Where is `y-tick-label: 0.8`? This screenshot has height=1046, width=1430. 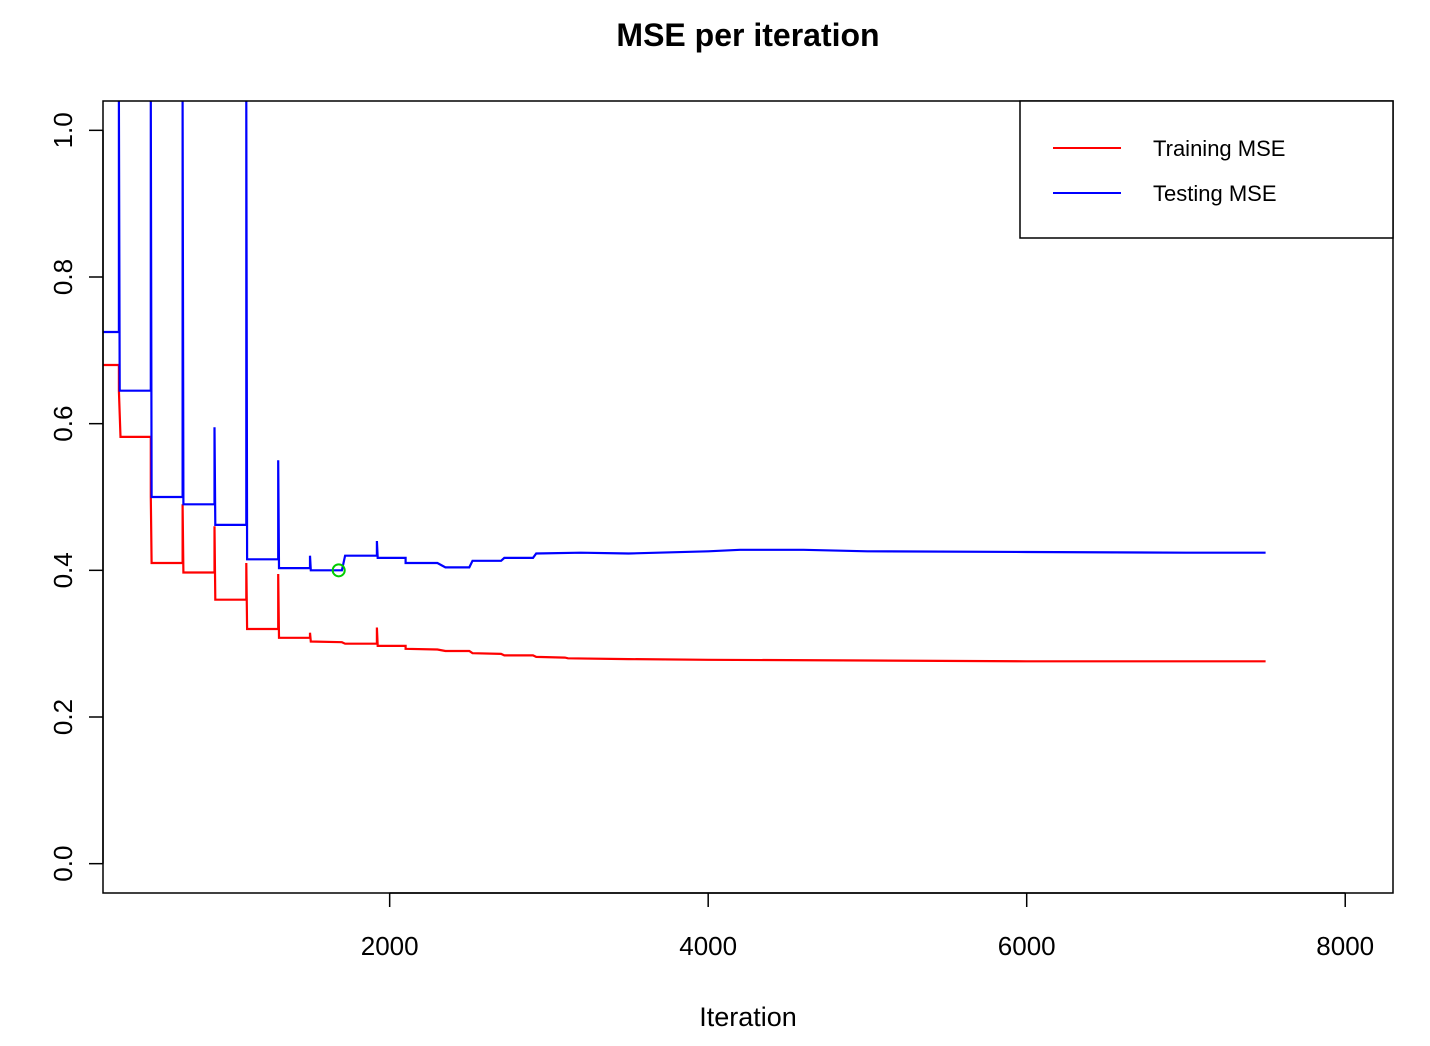
y-tick-label: 0.8 is located at coordinates (63, 277).